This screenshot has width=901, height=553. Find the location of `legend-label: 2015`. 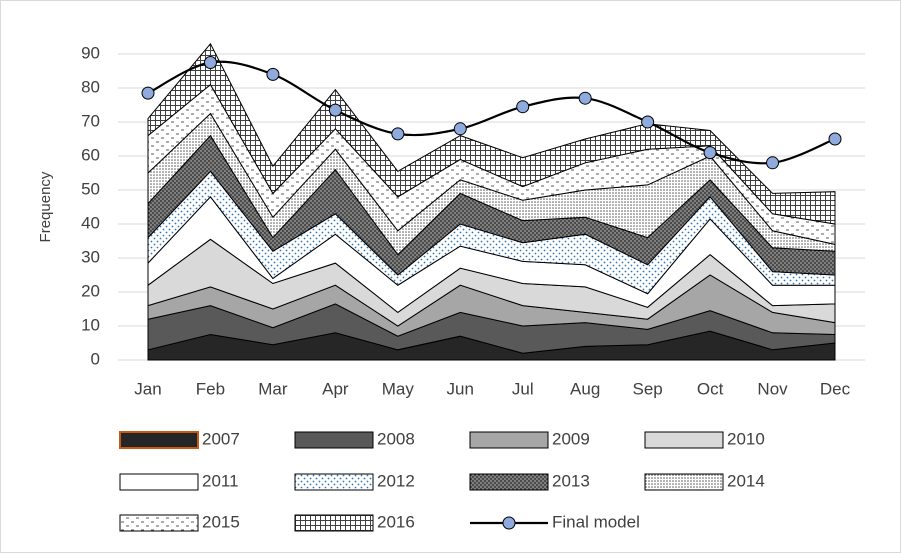

legend-label: 2015 is located at coordinates (221, 521).